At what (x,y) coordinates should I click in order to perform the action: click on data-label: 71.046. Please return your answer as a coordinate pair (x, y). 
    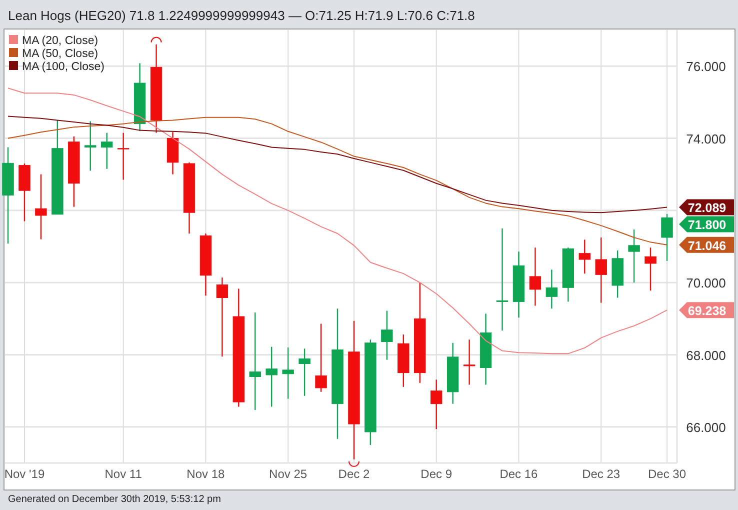
    Looking at the image, I should click on (707, 245).